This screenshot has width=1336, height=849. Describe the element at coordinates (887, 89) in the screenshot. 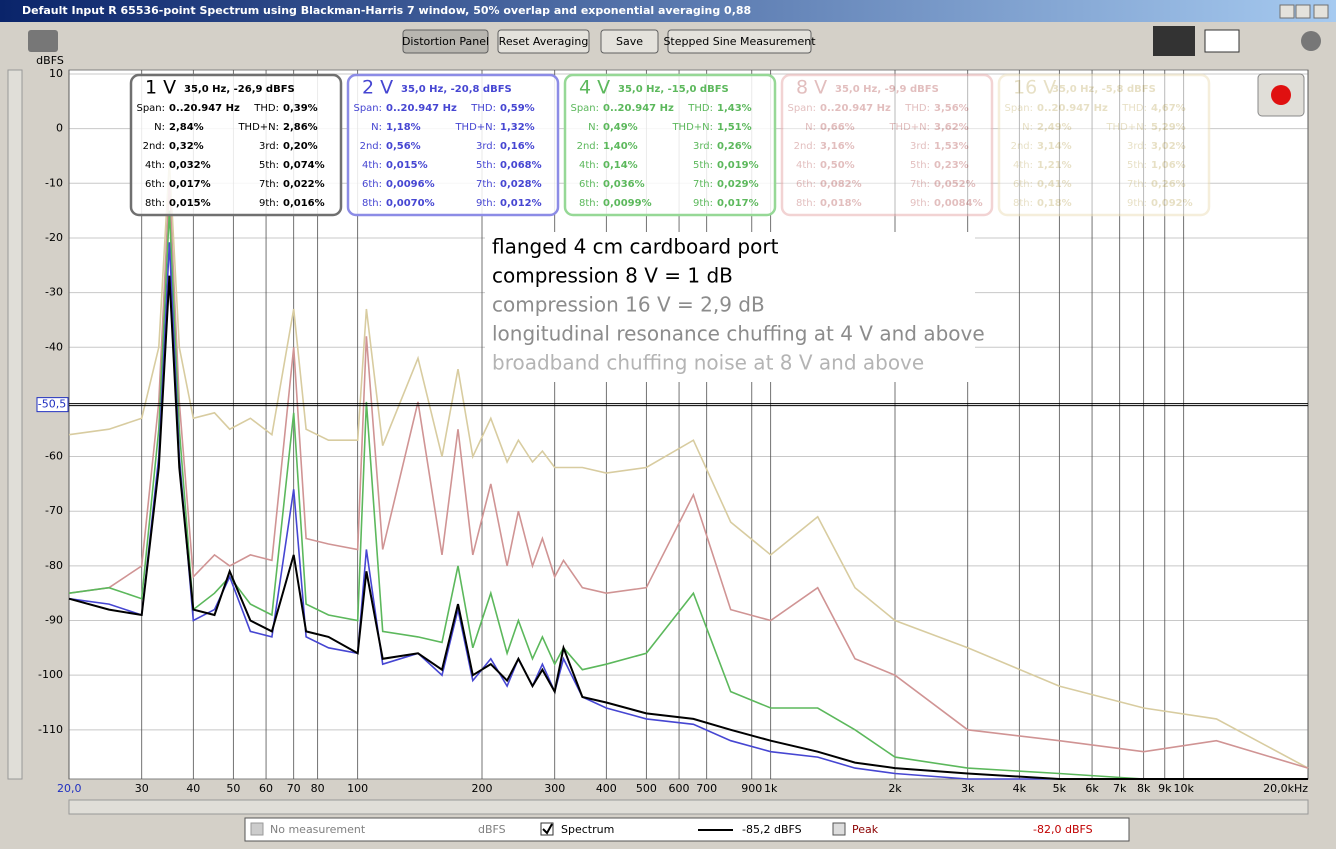

I see `panel-info: 35,0 Hz, -9,9 dBFS` at that location.